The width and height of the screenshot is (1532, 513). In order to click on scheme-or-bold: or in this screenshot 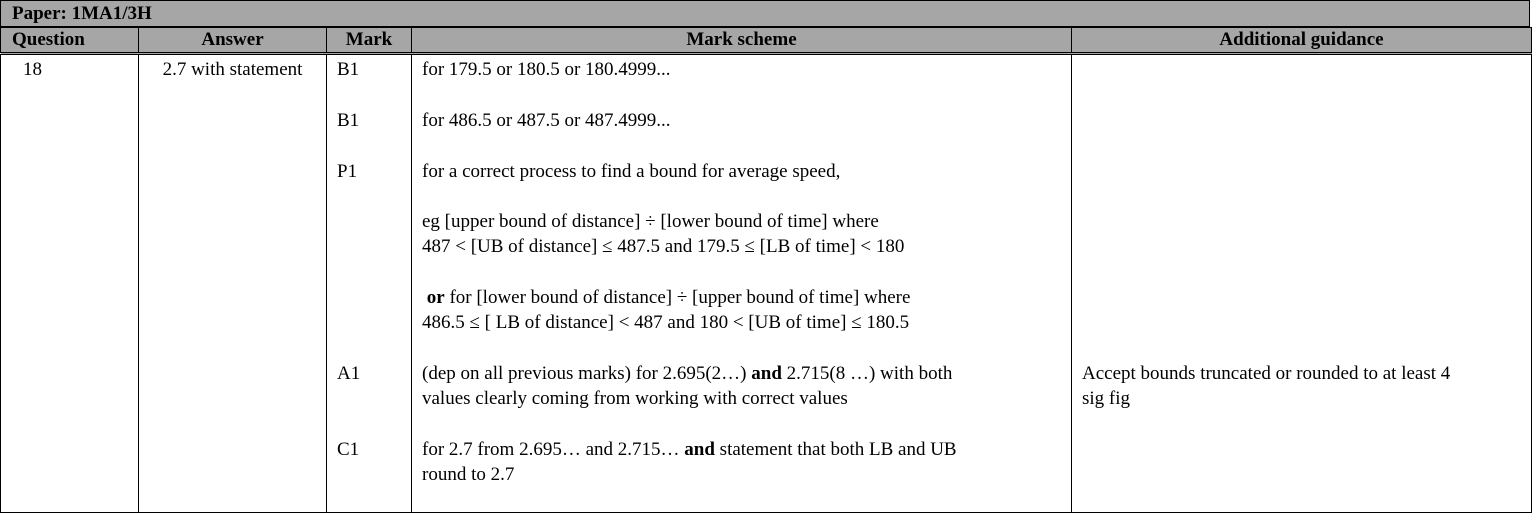, I will do `click(435, 297)`.